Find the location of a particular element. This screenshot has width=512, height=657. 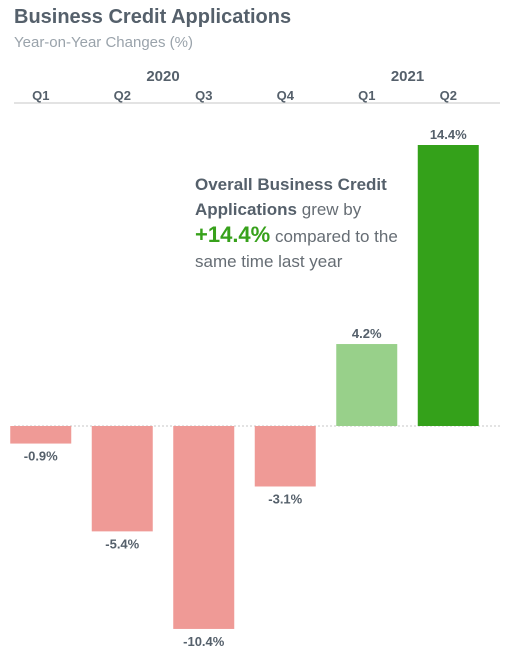

annotation-text-1: grew by is located at coordinates (329, 209).